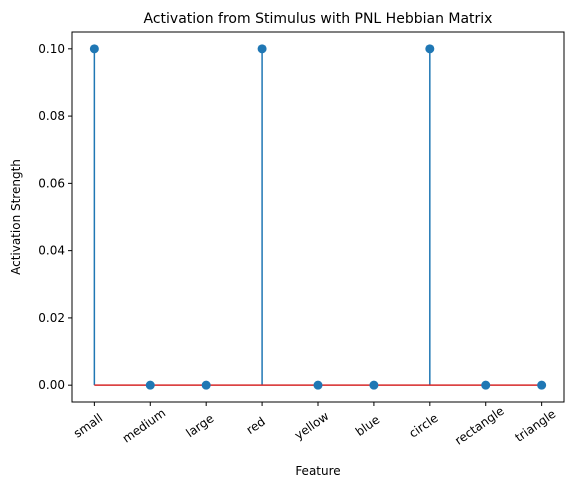 This screenshot has height=490, width=579. Describe the element at coordinates (51, 251) in the screenshot. I see `y-tick-label: 0.04` at that location.